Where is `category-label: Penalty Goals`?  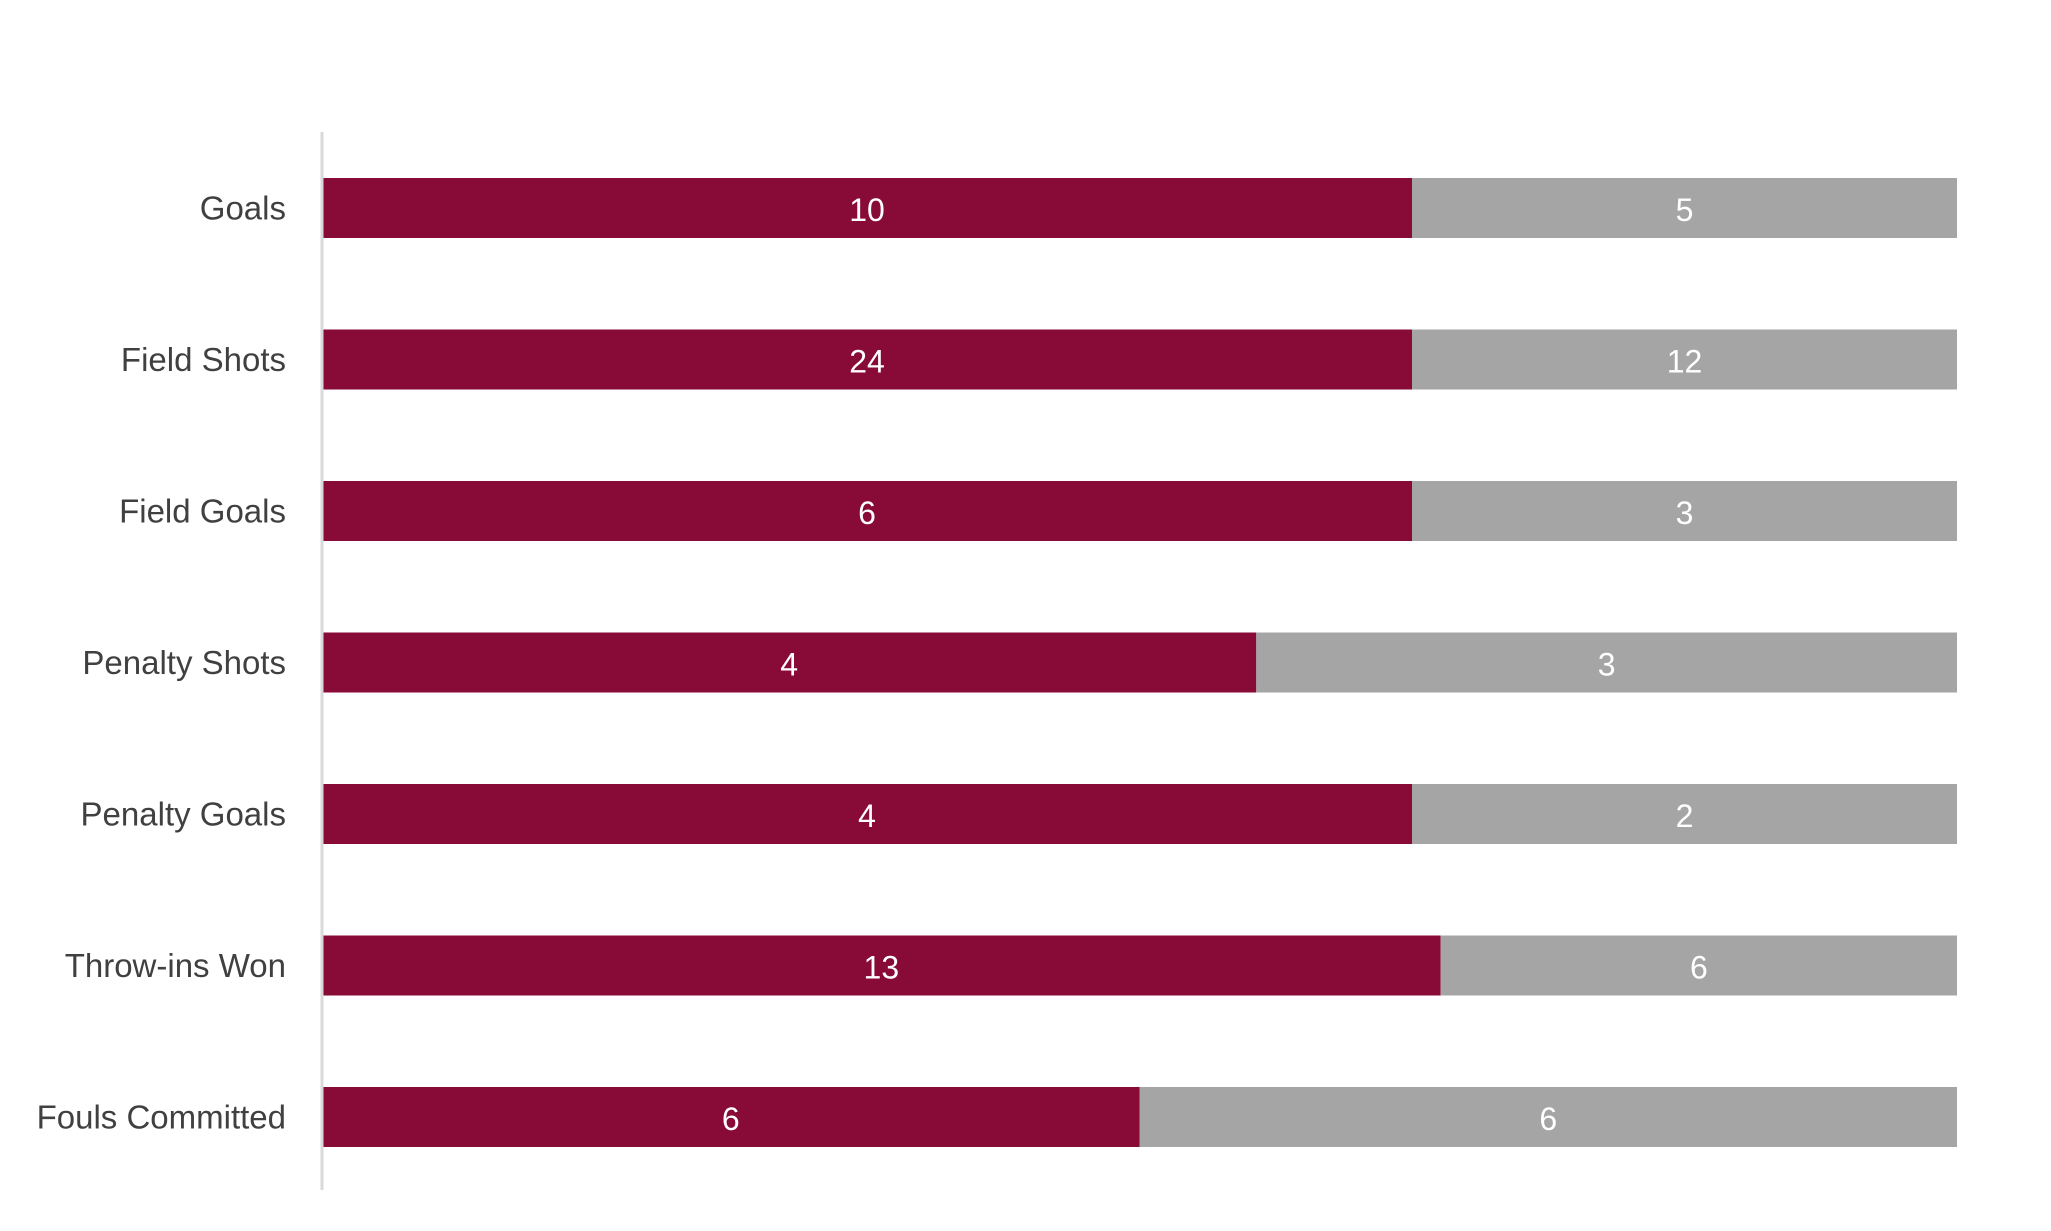 category-label: Penalty Goals is located at coordinates (183, 814).